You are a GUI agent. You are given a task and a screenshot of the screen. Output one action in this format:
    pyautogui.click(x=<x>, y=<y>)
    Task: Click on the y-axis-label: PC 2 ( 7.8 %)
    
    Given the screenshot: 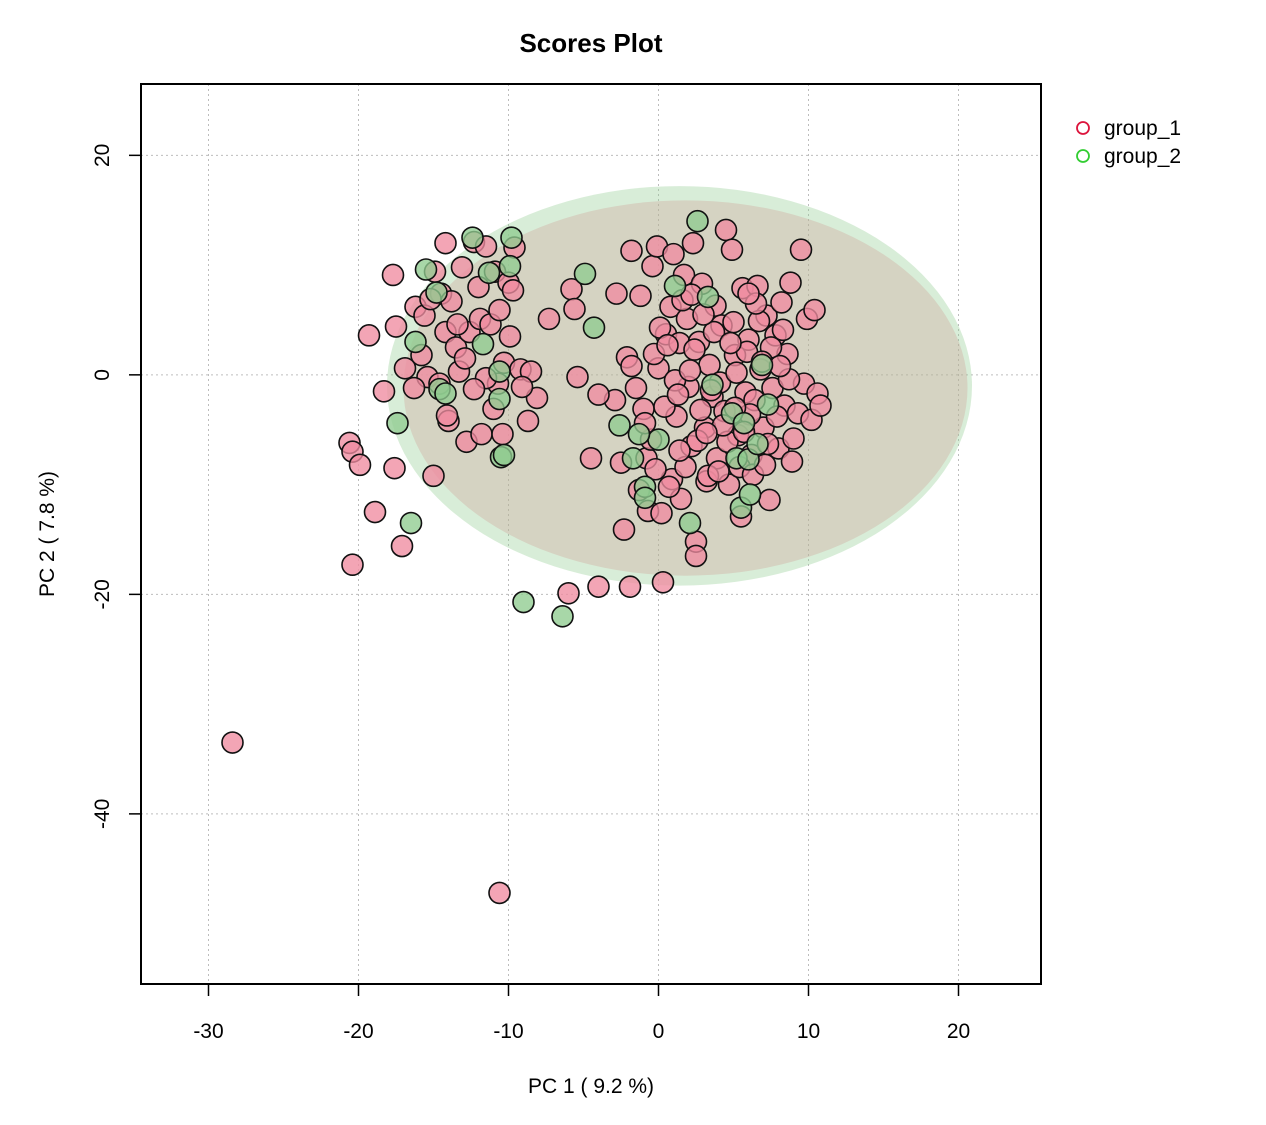 What is the action you would take?
    pyautogui.click(x=47, y=534)
    